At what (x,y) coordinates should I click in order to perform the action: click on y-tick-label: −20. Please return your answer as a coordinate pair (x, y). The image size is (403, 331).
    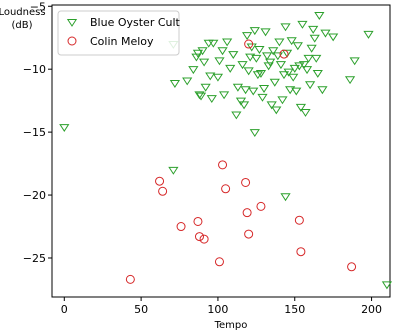
    Looking at the image, I should click on (34, 195).